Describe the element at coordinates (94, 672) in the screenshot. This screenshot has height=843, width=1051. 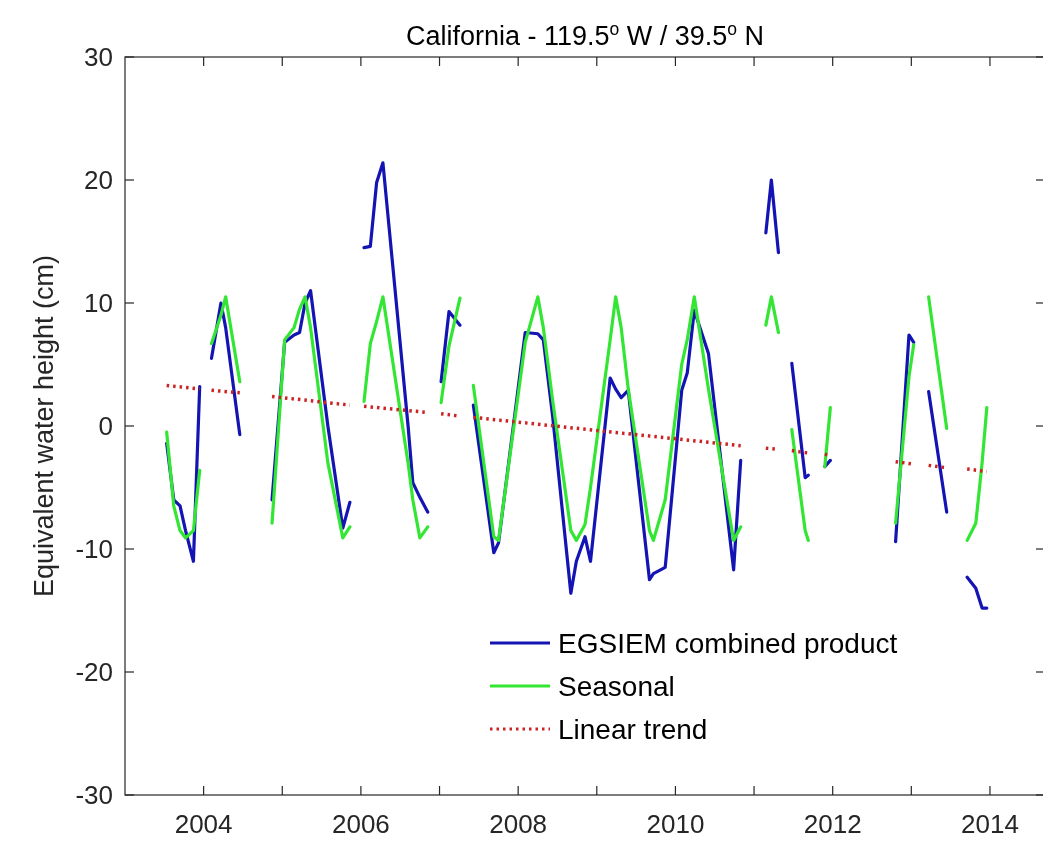
I see `y-tick-label: -20` at that location.